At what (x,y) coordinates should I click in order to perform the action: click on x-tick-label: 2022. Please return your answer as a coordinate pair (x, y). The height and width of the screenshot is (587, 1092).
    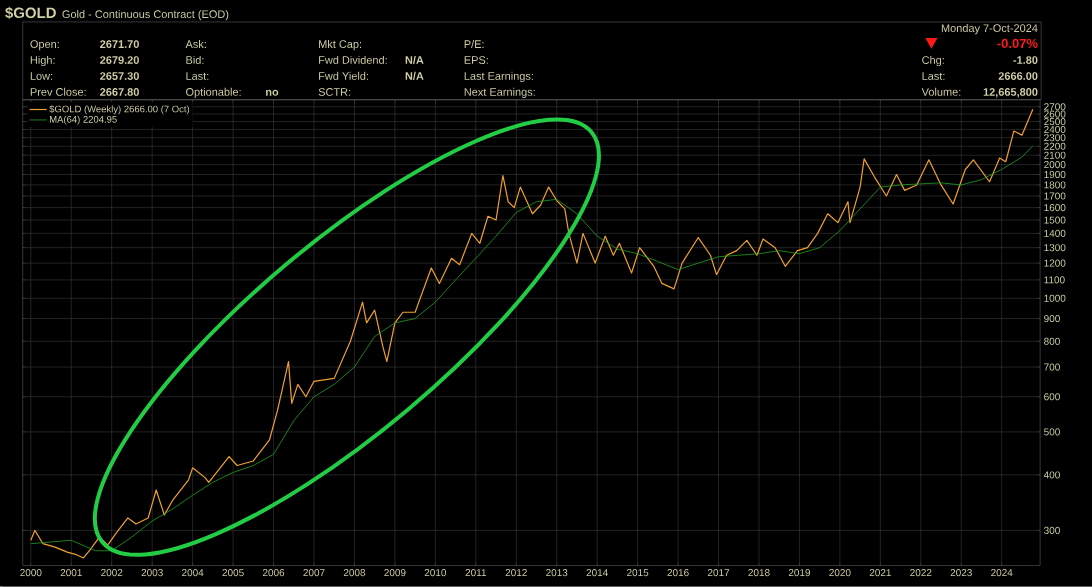
    Looking at the image, I should click on (921, 573).